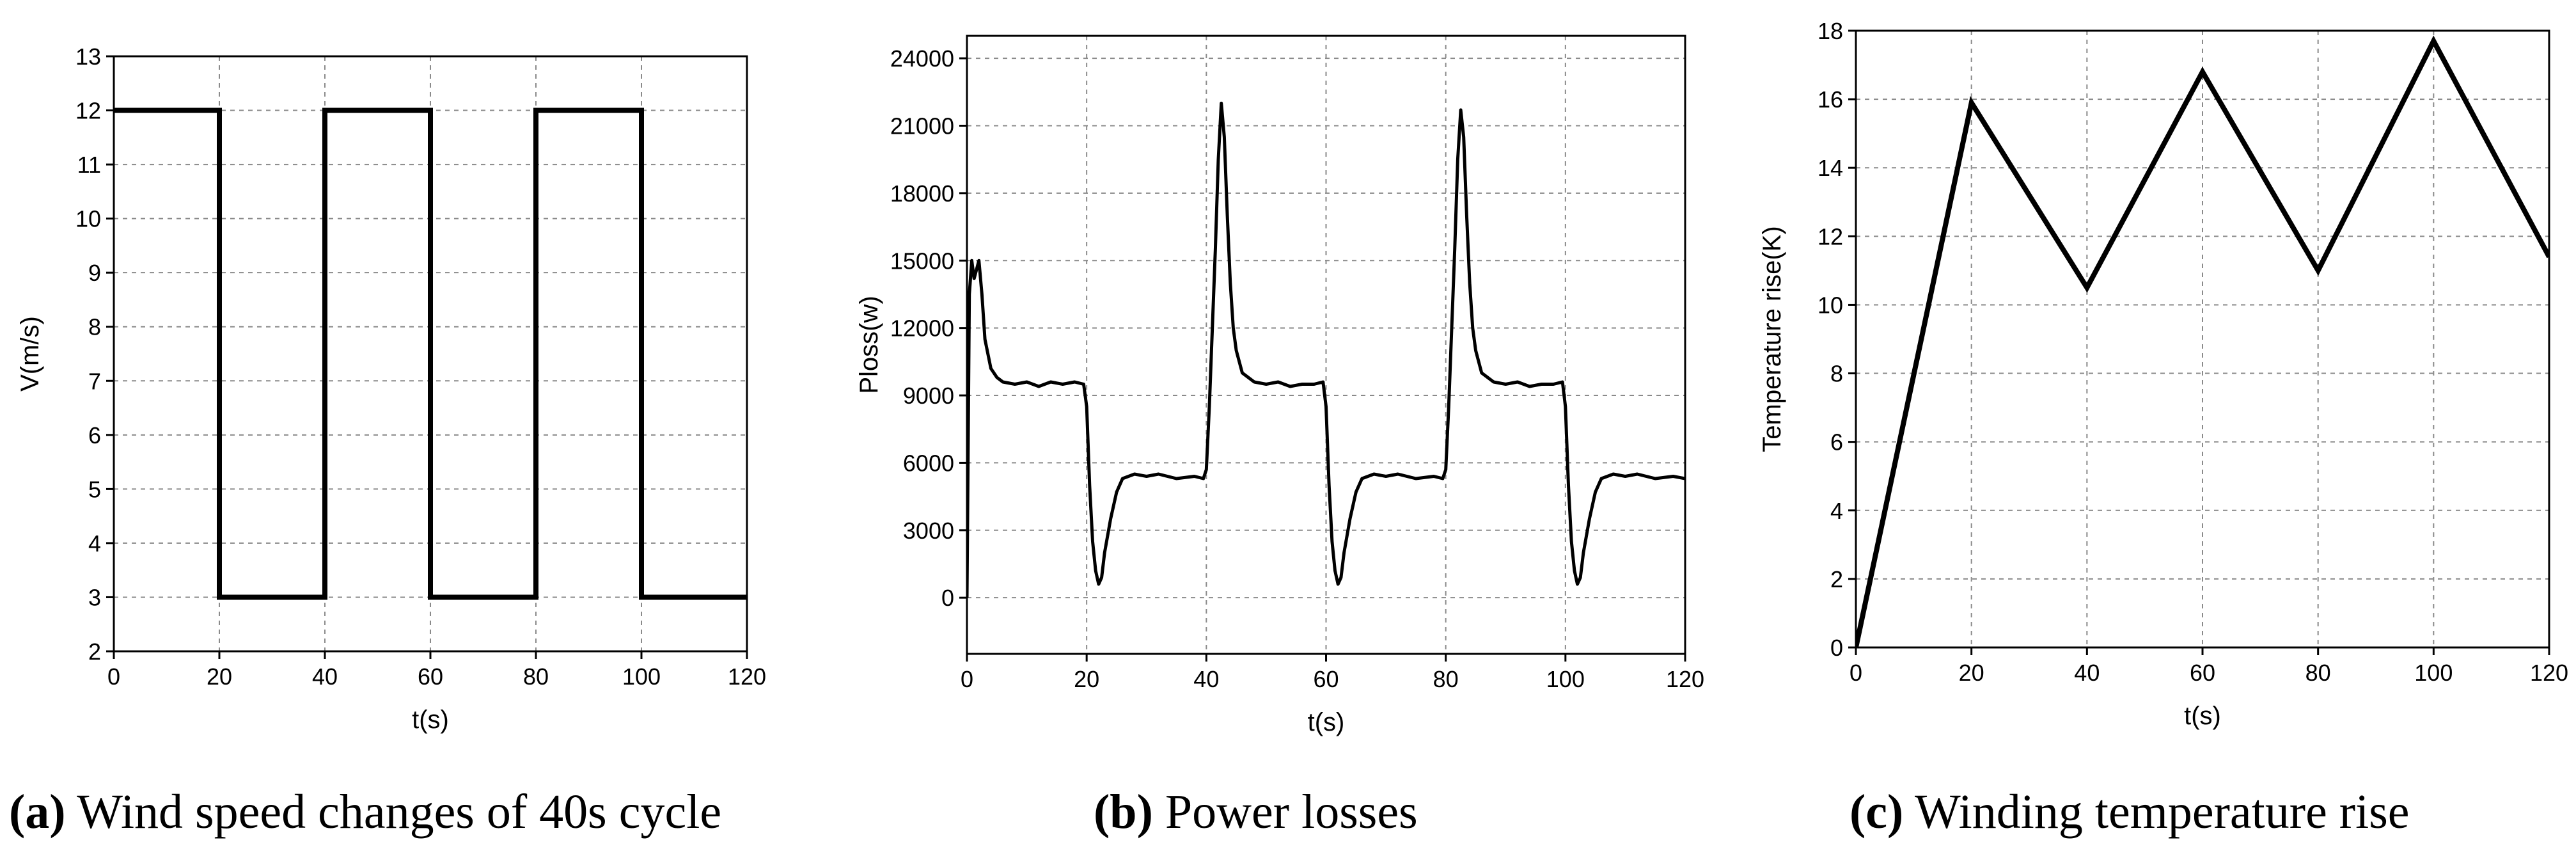  What do you see at coordinates (922, 58) in the screenshot?
I see `y-tick-label: 24000` at bounding box center [922, 58].